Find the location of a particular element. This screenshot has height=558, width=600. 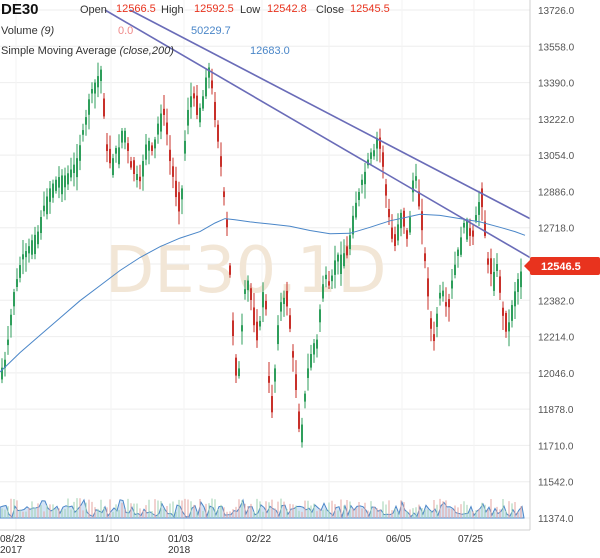

volume-indicator-label: Volume (9) is located at coordinates (27, 31).